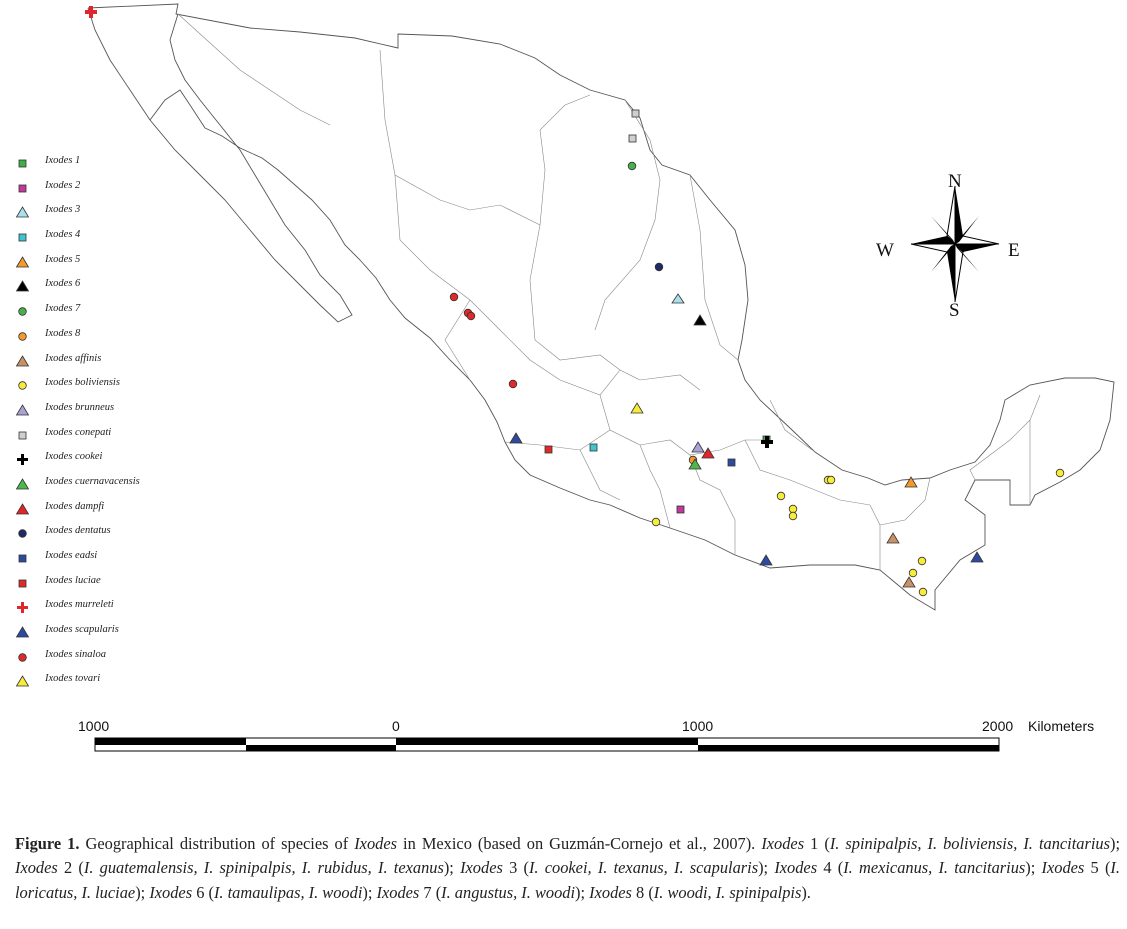 The image size is (1127, 929). Describe the element at coordinates (92, 481) in the screenshot. I see `legend-label: Ixodes cuernavacensis` at that location.